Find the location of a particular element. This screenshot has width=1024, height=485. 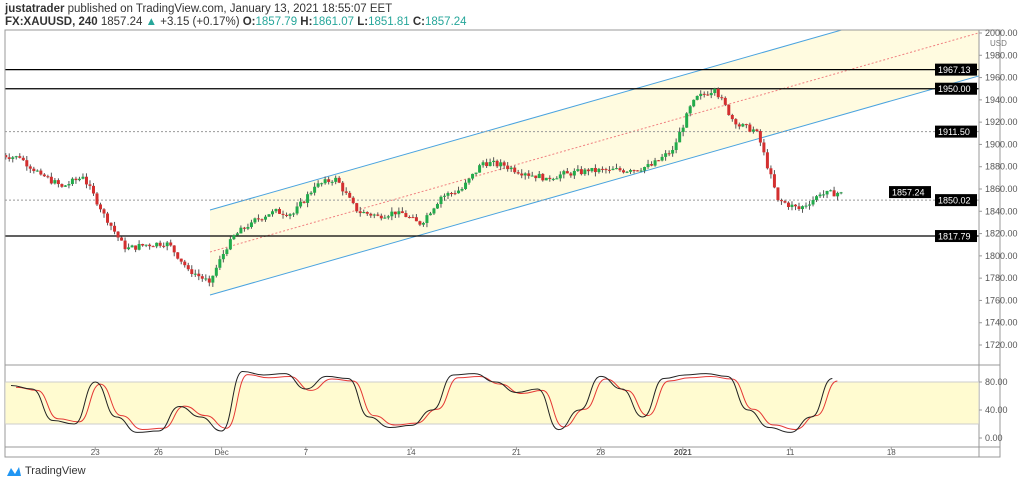

last-price-label-box is located at coordinates (910, 192).